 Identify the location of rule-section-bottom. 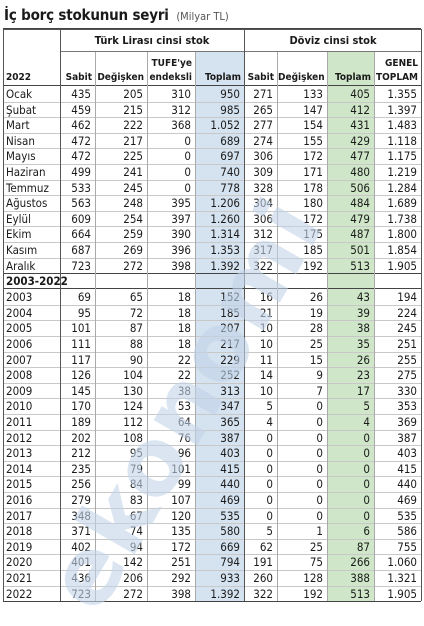
(212, 289).